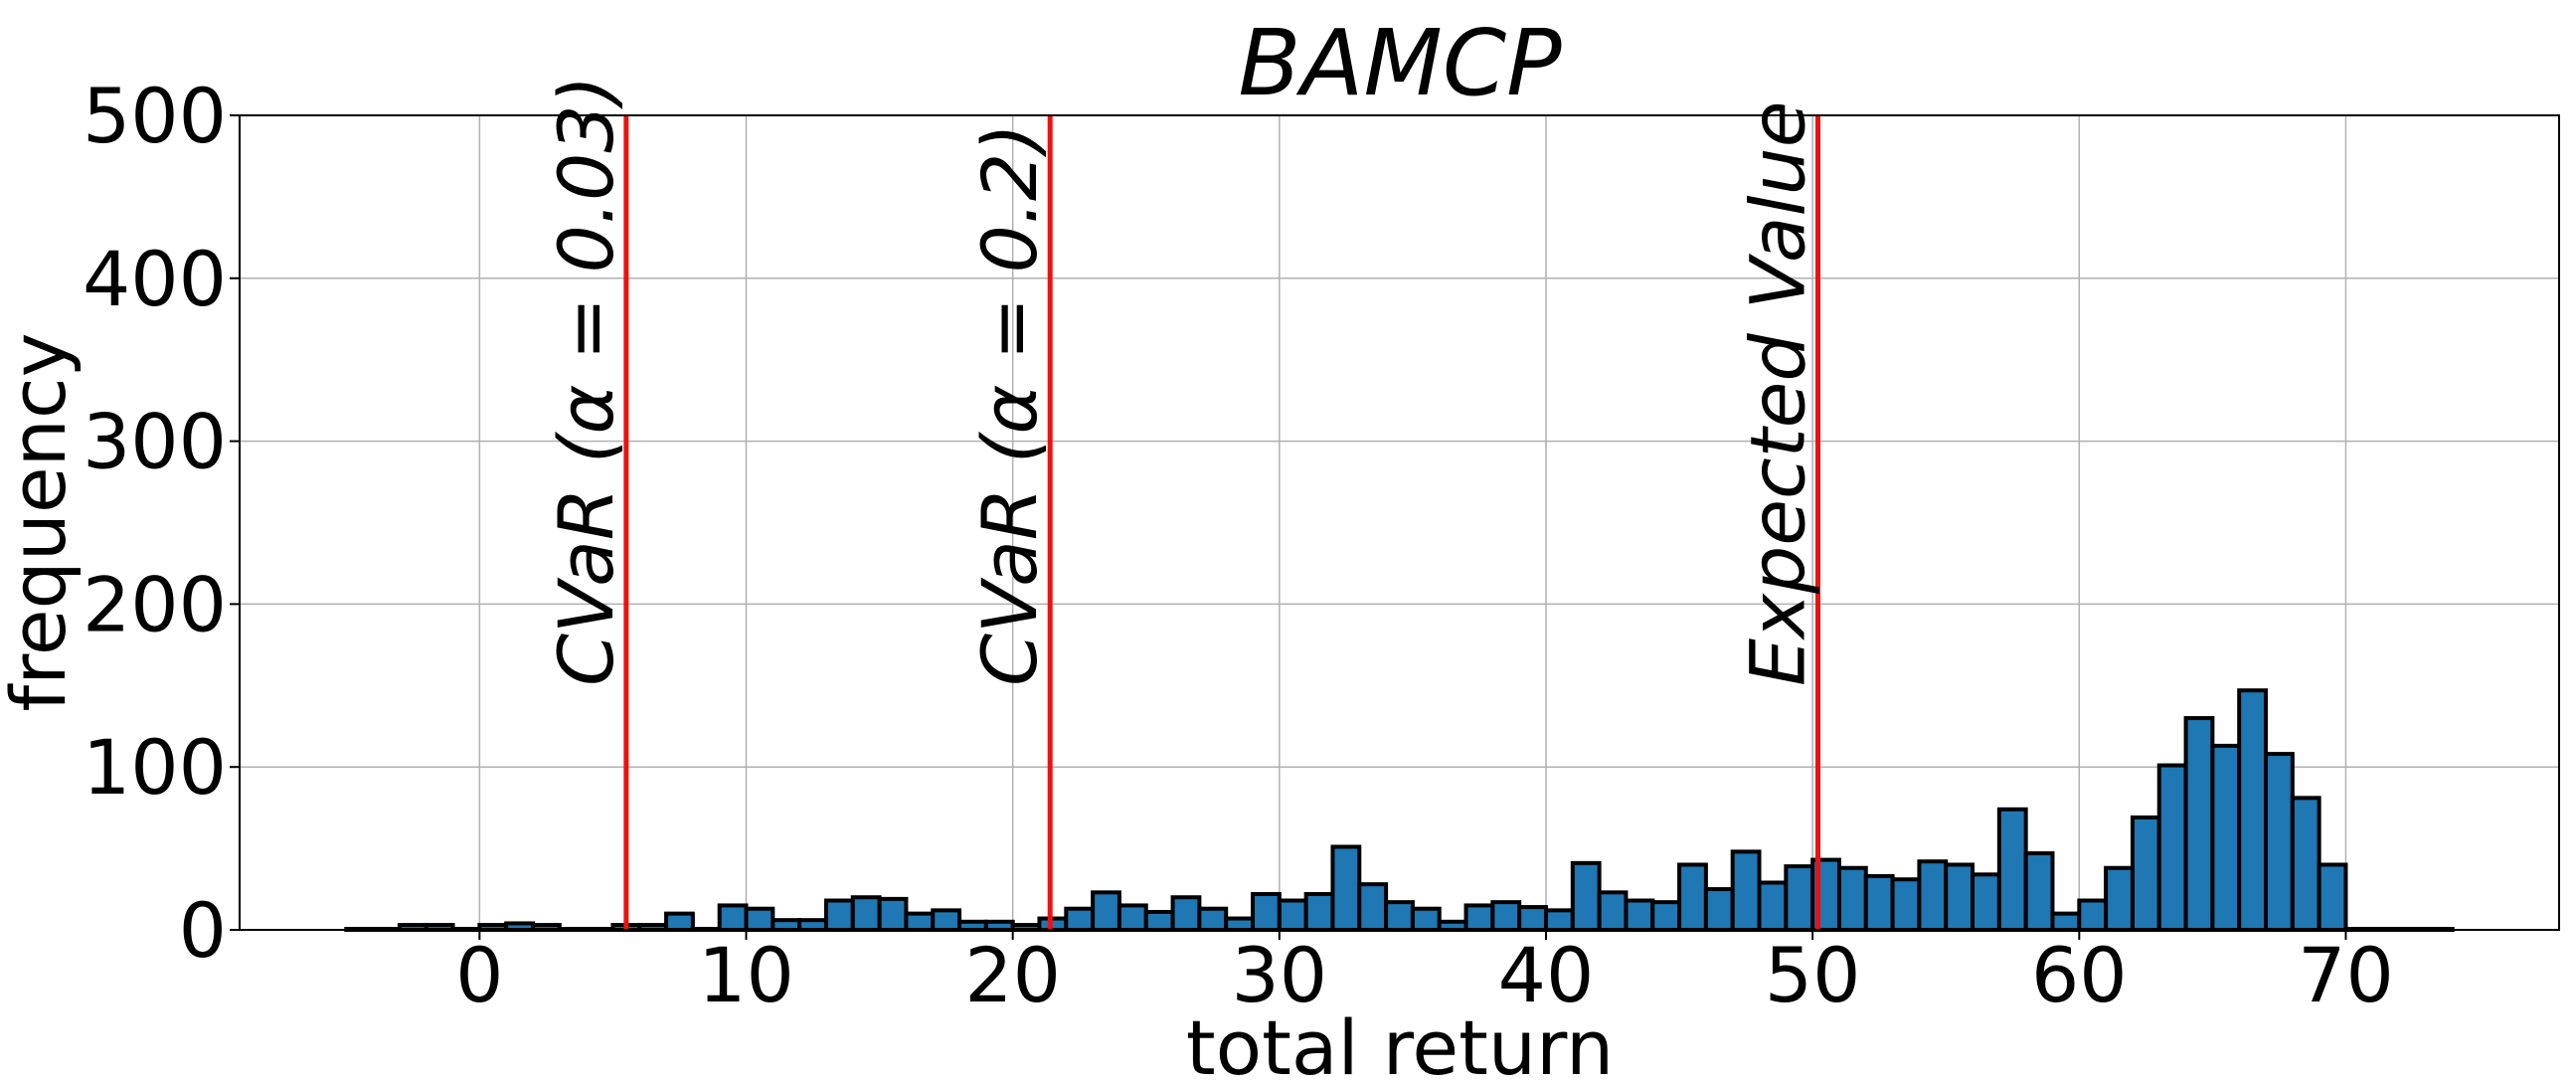 Image resolution: width=2576 pixels, height=1086 pixels. I want to click on x-axis-ticks: 0 10 20 30 40 50 60 70, so click(1424, 975).